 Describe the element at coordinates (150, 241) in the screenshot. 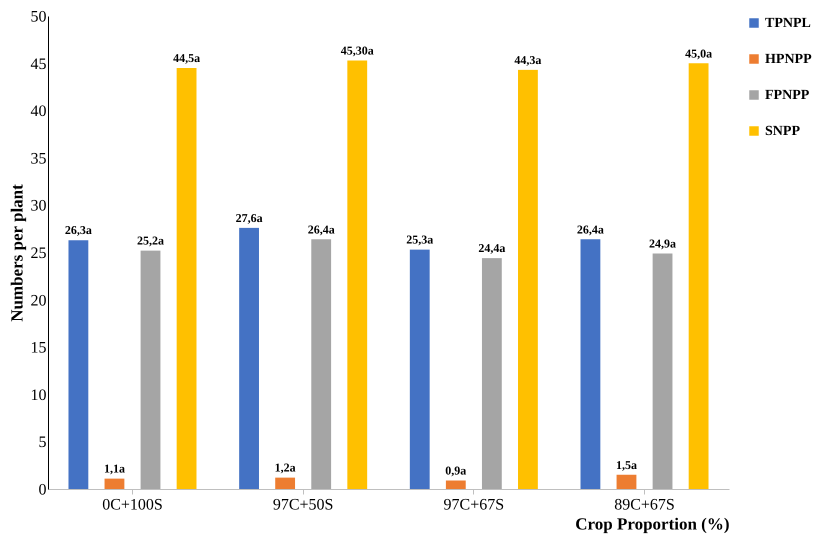

I see `data-label: 25,2a` at that location.